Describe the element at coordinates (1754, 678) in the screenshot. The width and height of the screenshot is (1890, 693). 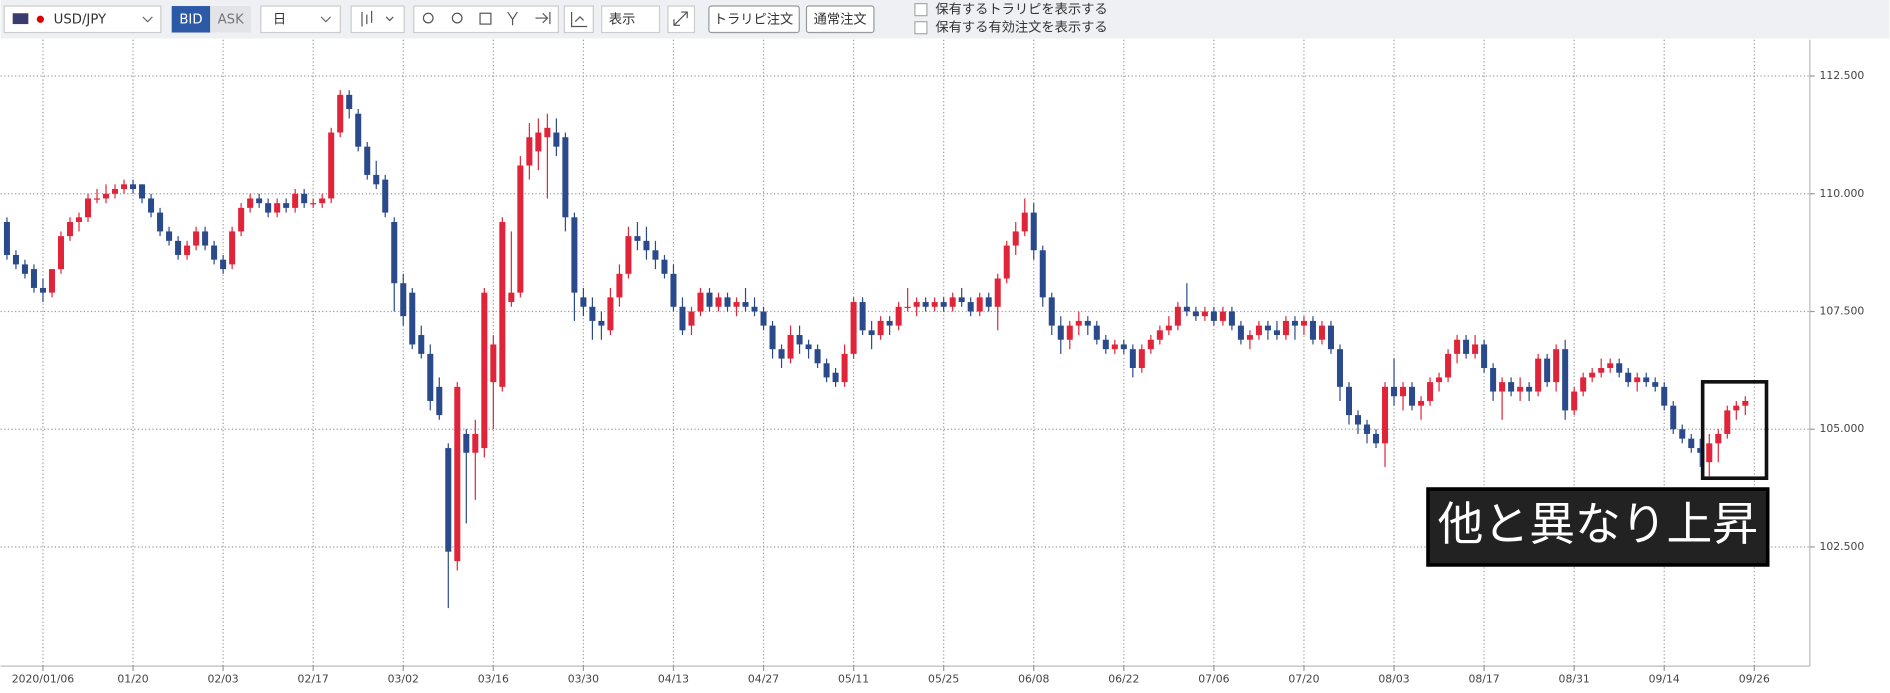
I see `x-tick-label: 09/26` at that location.